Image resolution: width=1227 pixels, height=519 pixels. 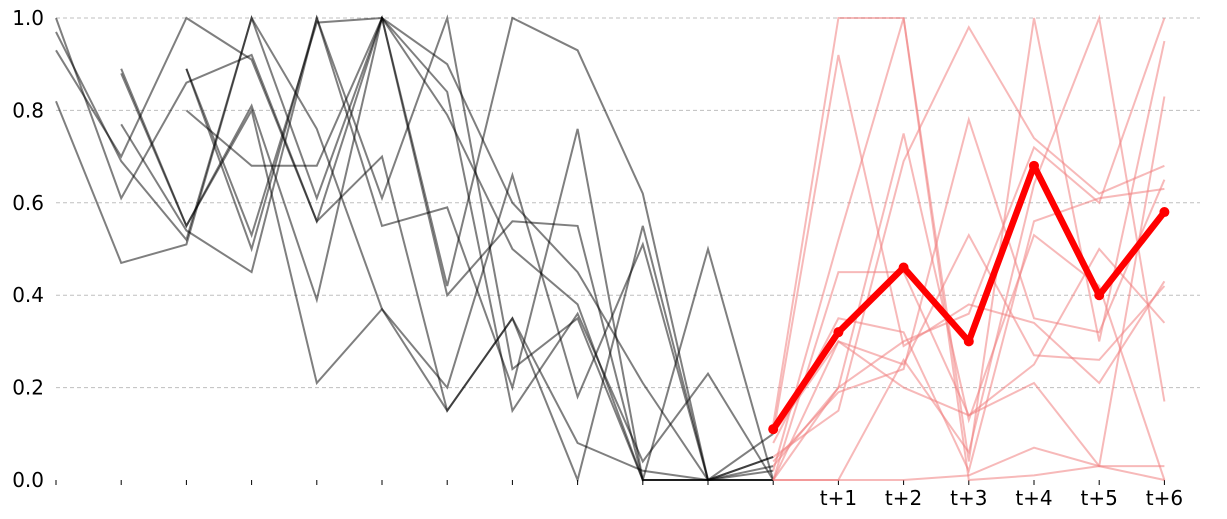 I want to click on x-tick-label: t+4, so click(x=1033, y=498).